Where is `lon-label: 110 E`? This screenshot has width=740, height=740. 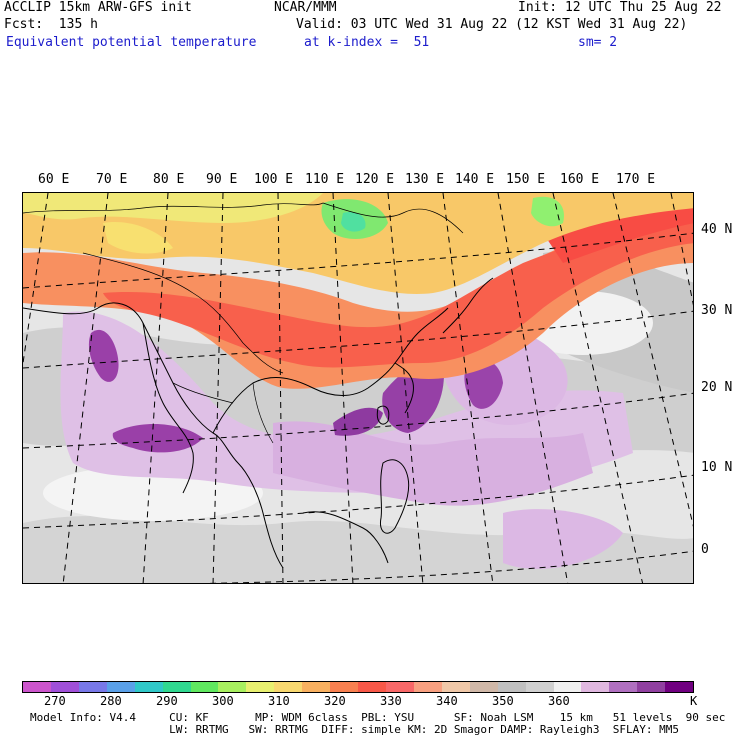 lon-label: 110 E is located at coordinates (325, 179).